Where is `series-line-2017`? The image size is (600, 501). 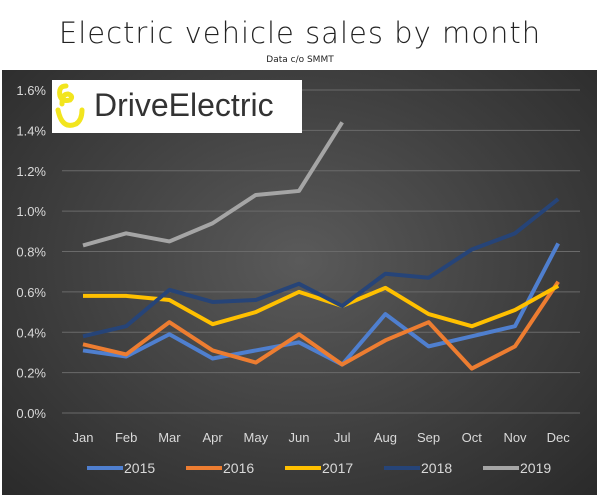
series-line-2017 is located at coordinates (321, 306).